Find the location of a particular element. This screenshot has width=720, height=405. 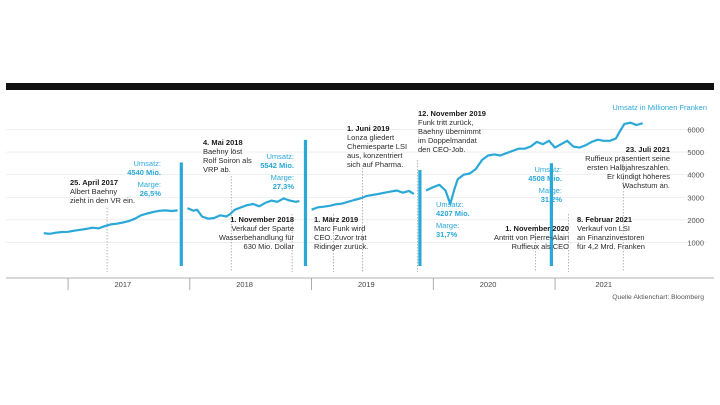

y-tick-label: 4000 is located at coordinates (695, 175).